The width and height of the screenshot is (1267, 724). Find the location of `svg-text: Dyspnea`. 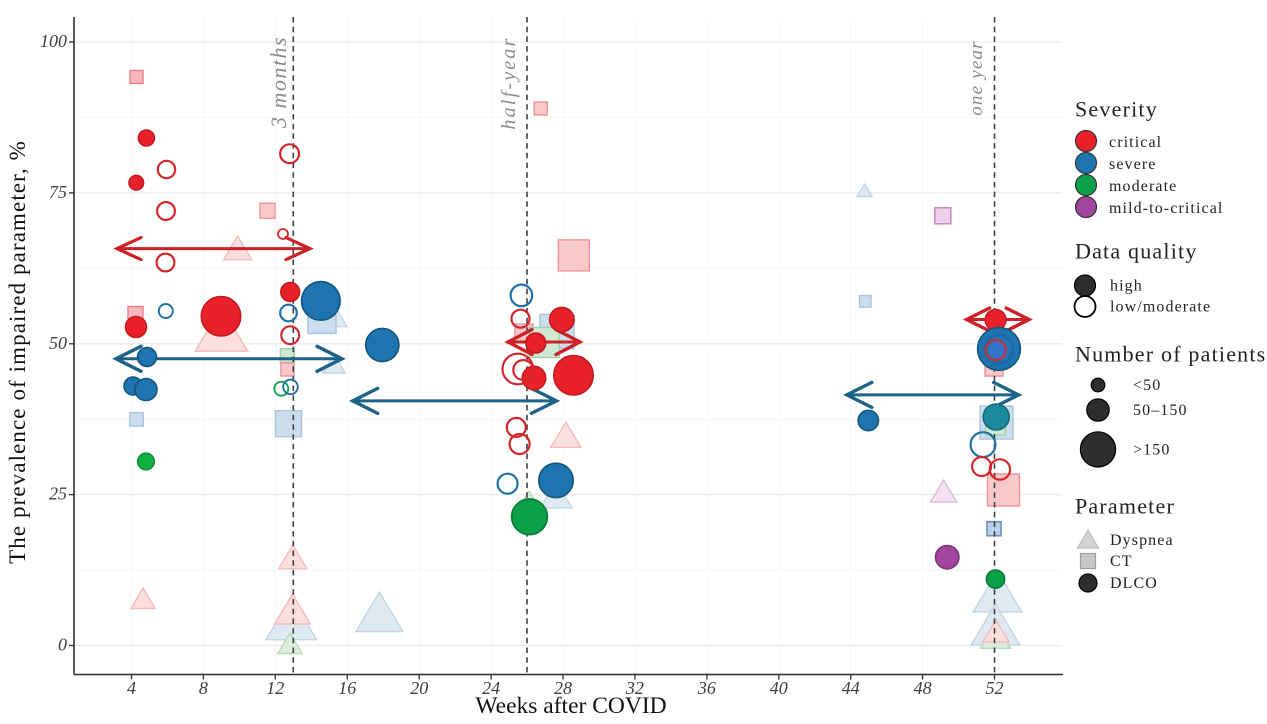

svg-text: Dyspnea is located at coordinates (1142, 540).